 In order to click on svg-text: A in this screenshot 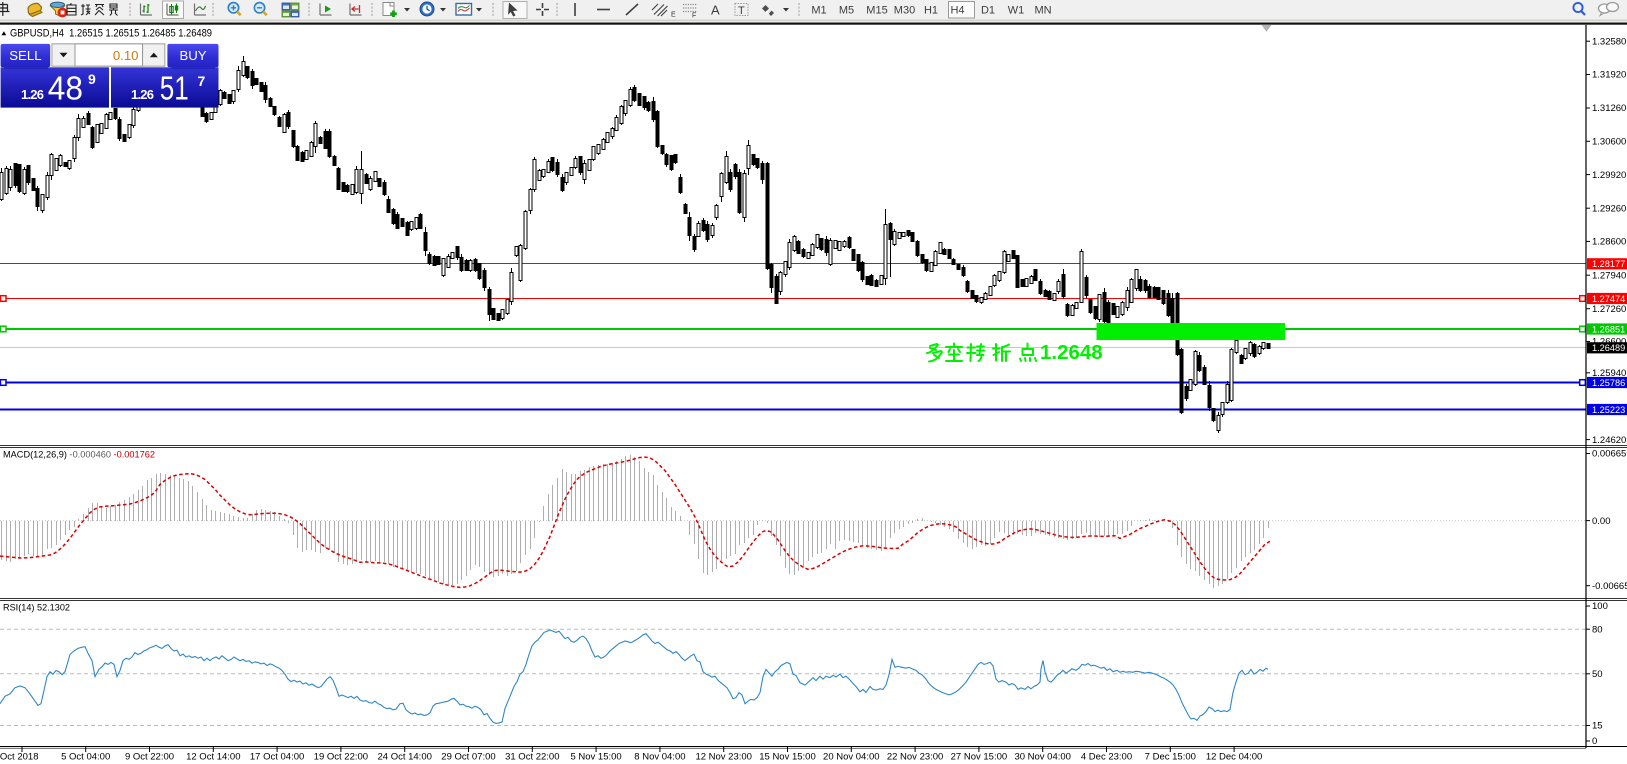, I will do `click(715, 10)`.